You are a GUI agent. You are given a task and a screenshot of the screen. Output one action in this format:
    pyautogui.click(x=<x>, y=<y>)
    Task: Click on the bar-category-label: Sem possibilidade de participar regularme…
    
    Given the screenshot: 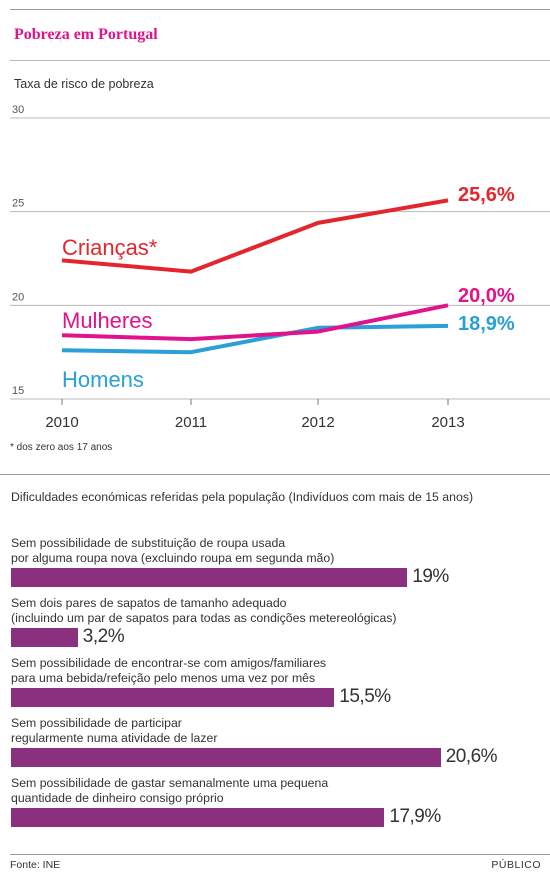 What is the action you would take?
    pyautogui.click(x=114, y=730)
    